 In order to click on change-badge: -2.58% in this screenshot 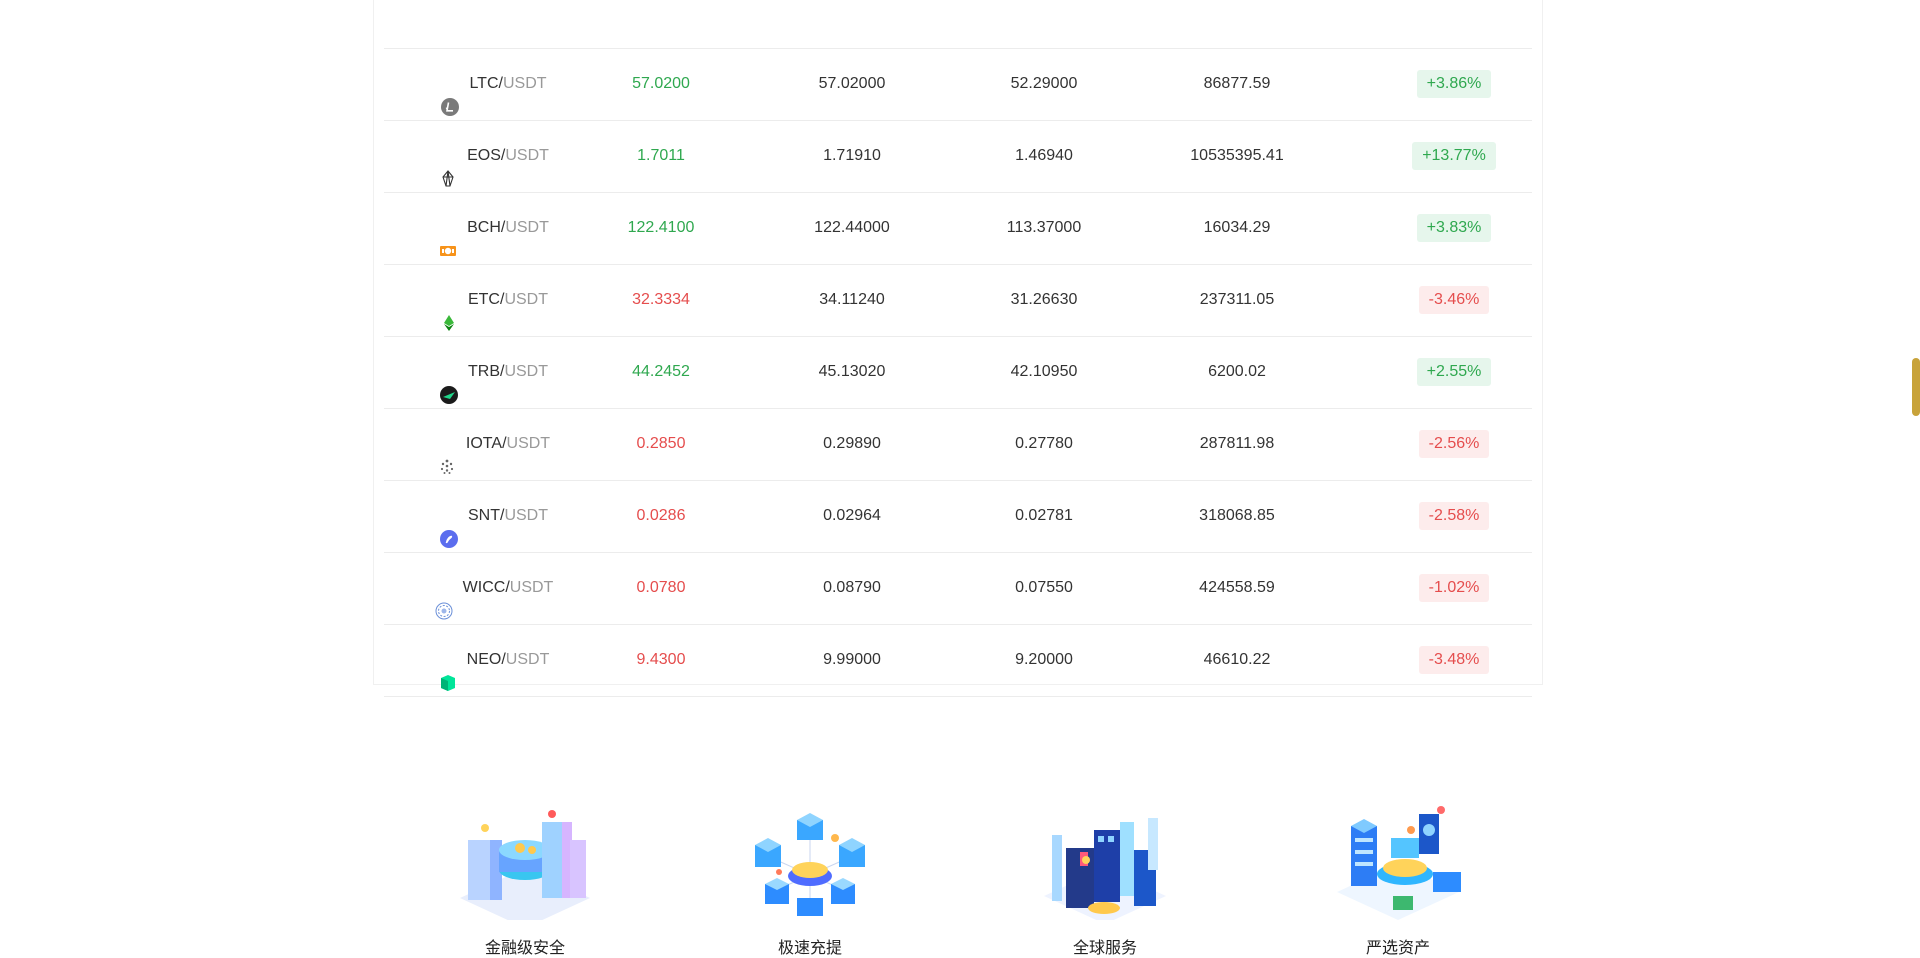, I will do `click(1454, 515)`.